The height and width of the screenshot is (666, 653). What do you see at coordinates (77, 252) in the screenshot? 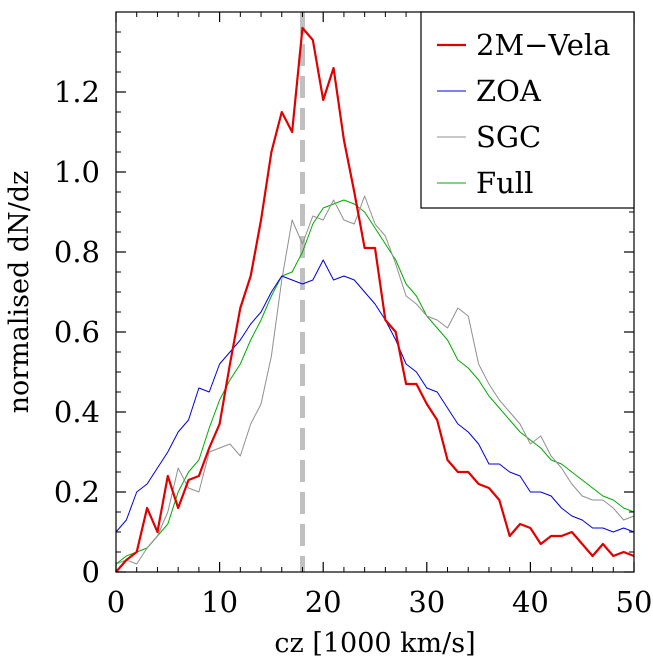
I see `y-tick-label: 0.8` at bounding box center [77, 252].